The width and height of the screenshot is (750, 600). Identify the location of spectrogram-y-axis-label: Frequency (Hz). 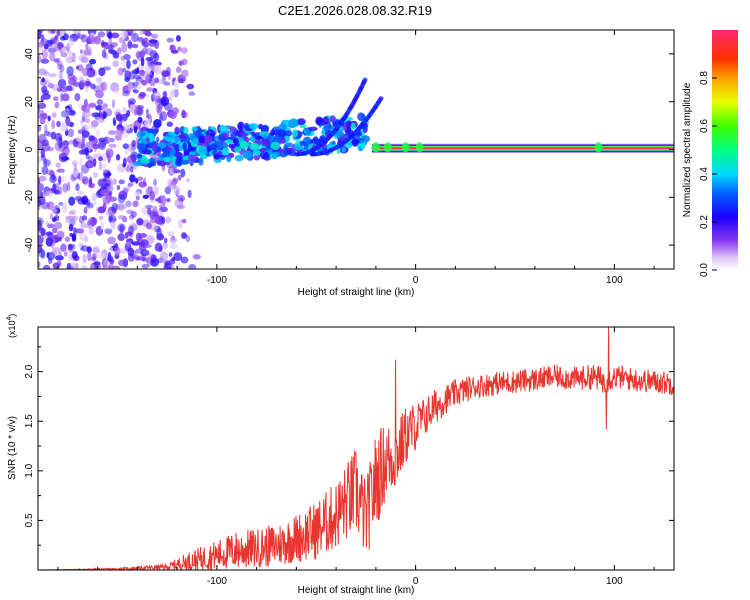
(12, 150).